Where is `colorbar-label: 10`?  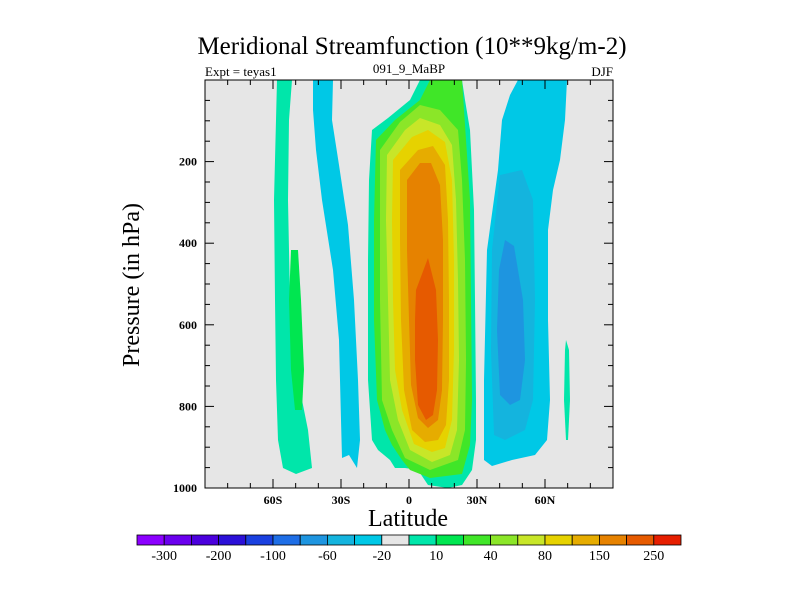 colorbar-label: 10 is located at coordinates (436, 556).